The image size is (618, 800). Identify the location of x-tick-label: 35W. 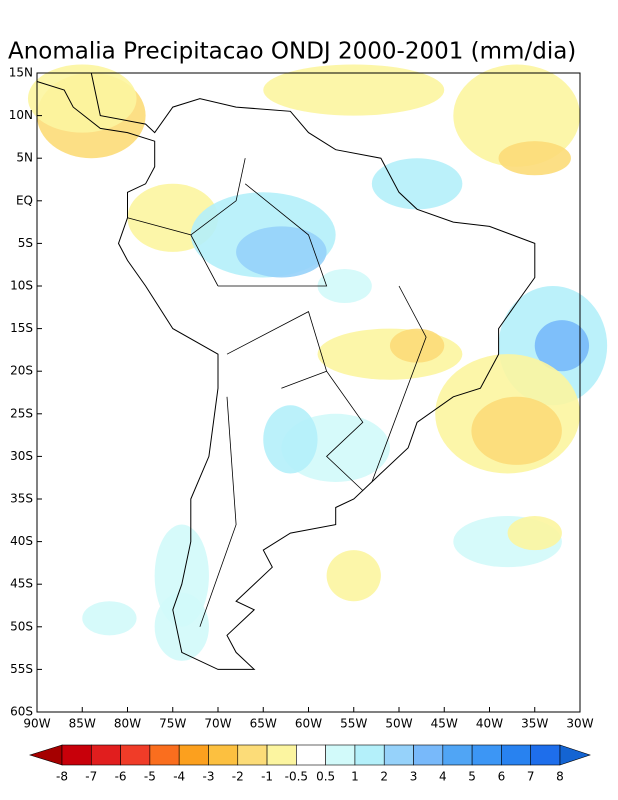
(534, 724).